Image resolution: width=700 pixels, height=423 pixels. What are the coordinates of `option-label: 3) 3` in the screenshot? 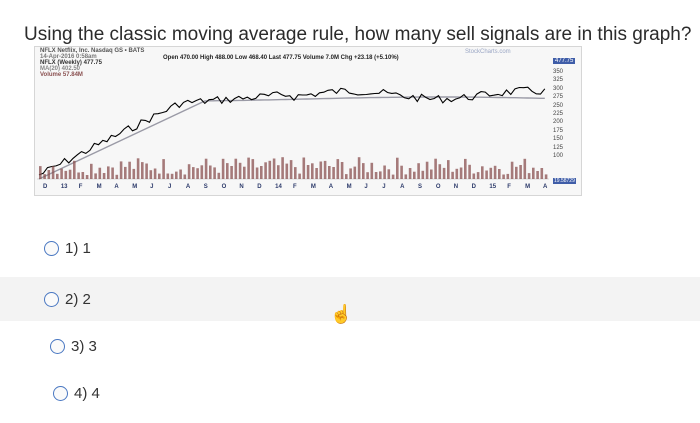 It's located at (84, 346).